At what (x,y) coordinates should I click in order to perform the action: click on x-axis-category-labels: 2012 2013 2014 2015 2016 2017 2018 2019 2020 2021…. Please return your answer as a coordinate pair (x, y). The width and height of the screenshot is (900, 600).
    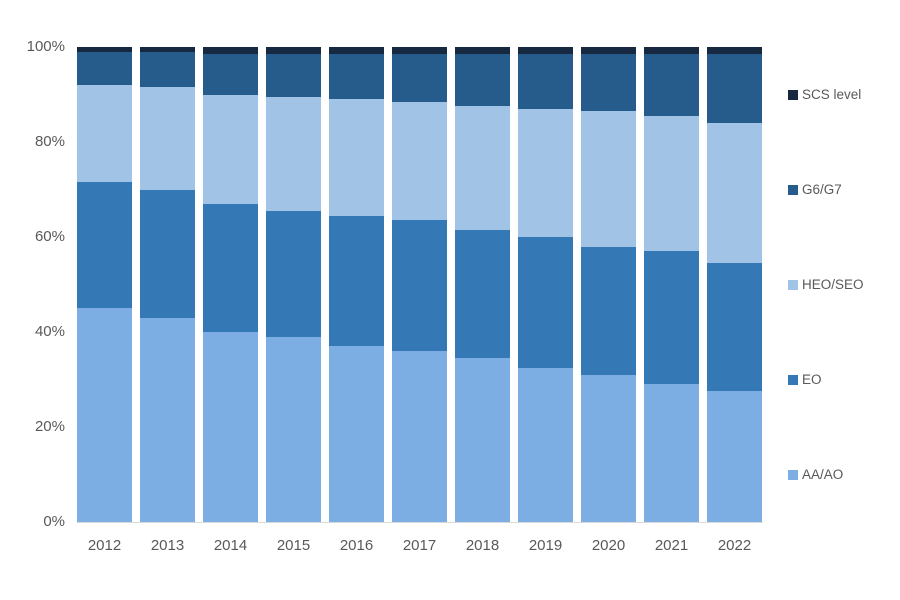
    Looking at the image, I should click on (419, 545).